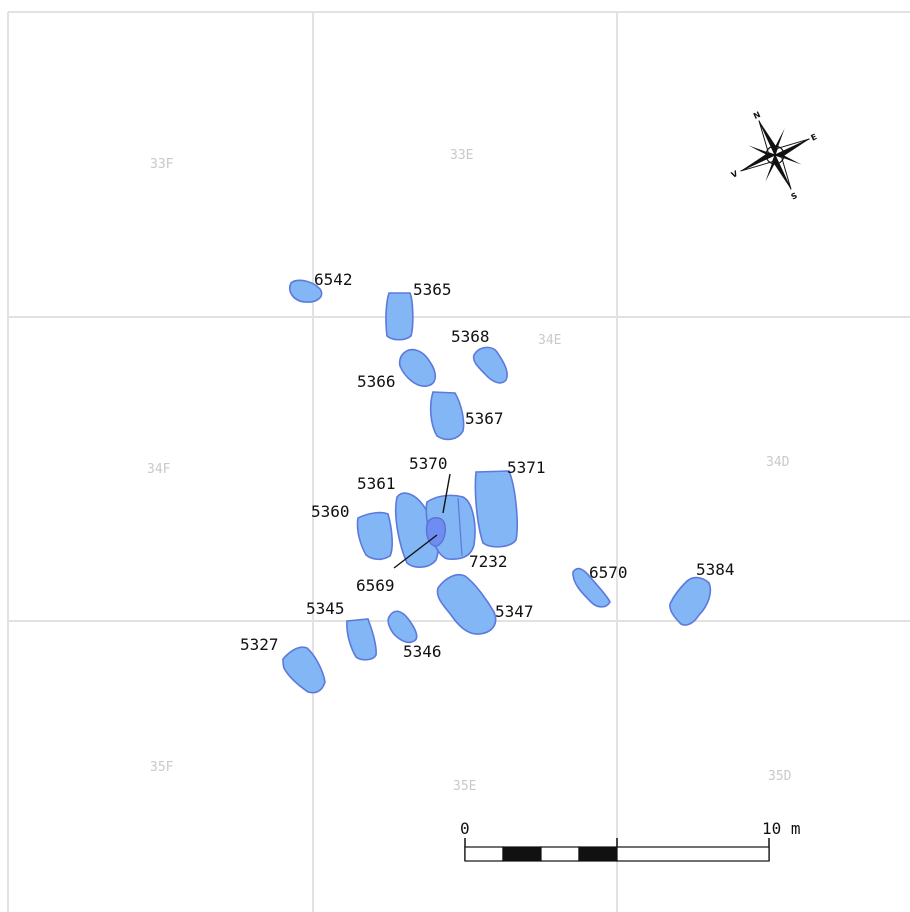 This screenshot has height=912, width=910. Describe the element at coordinates (422, 651) in the screenshot. I see `feature-label-5346: 5346` at that location.